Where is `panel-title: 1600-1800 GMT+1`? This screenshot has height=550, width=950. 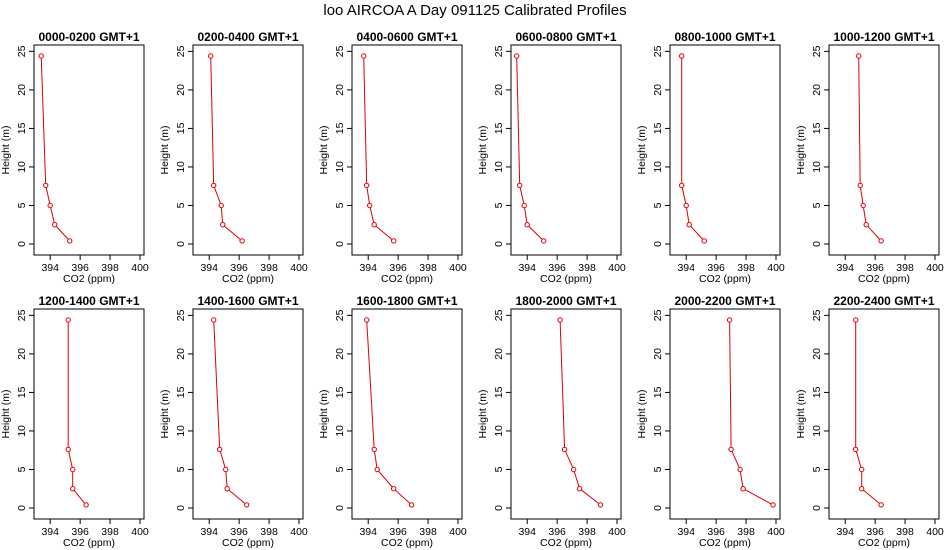 panel-title: 1600-1800 GMT+1 is located at coordinates (406, 301).